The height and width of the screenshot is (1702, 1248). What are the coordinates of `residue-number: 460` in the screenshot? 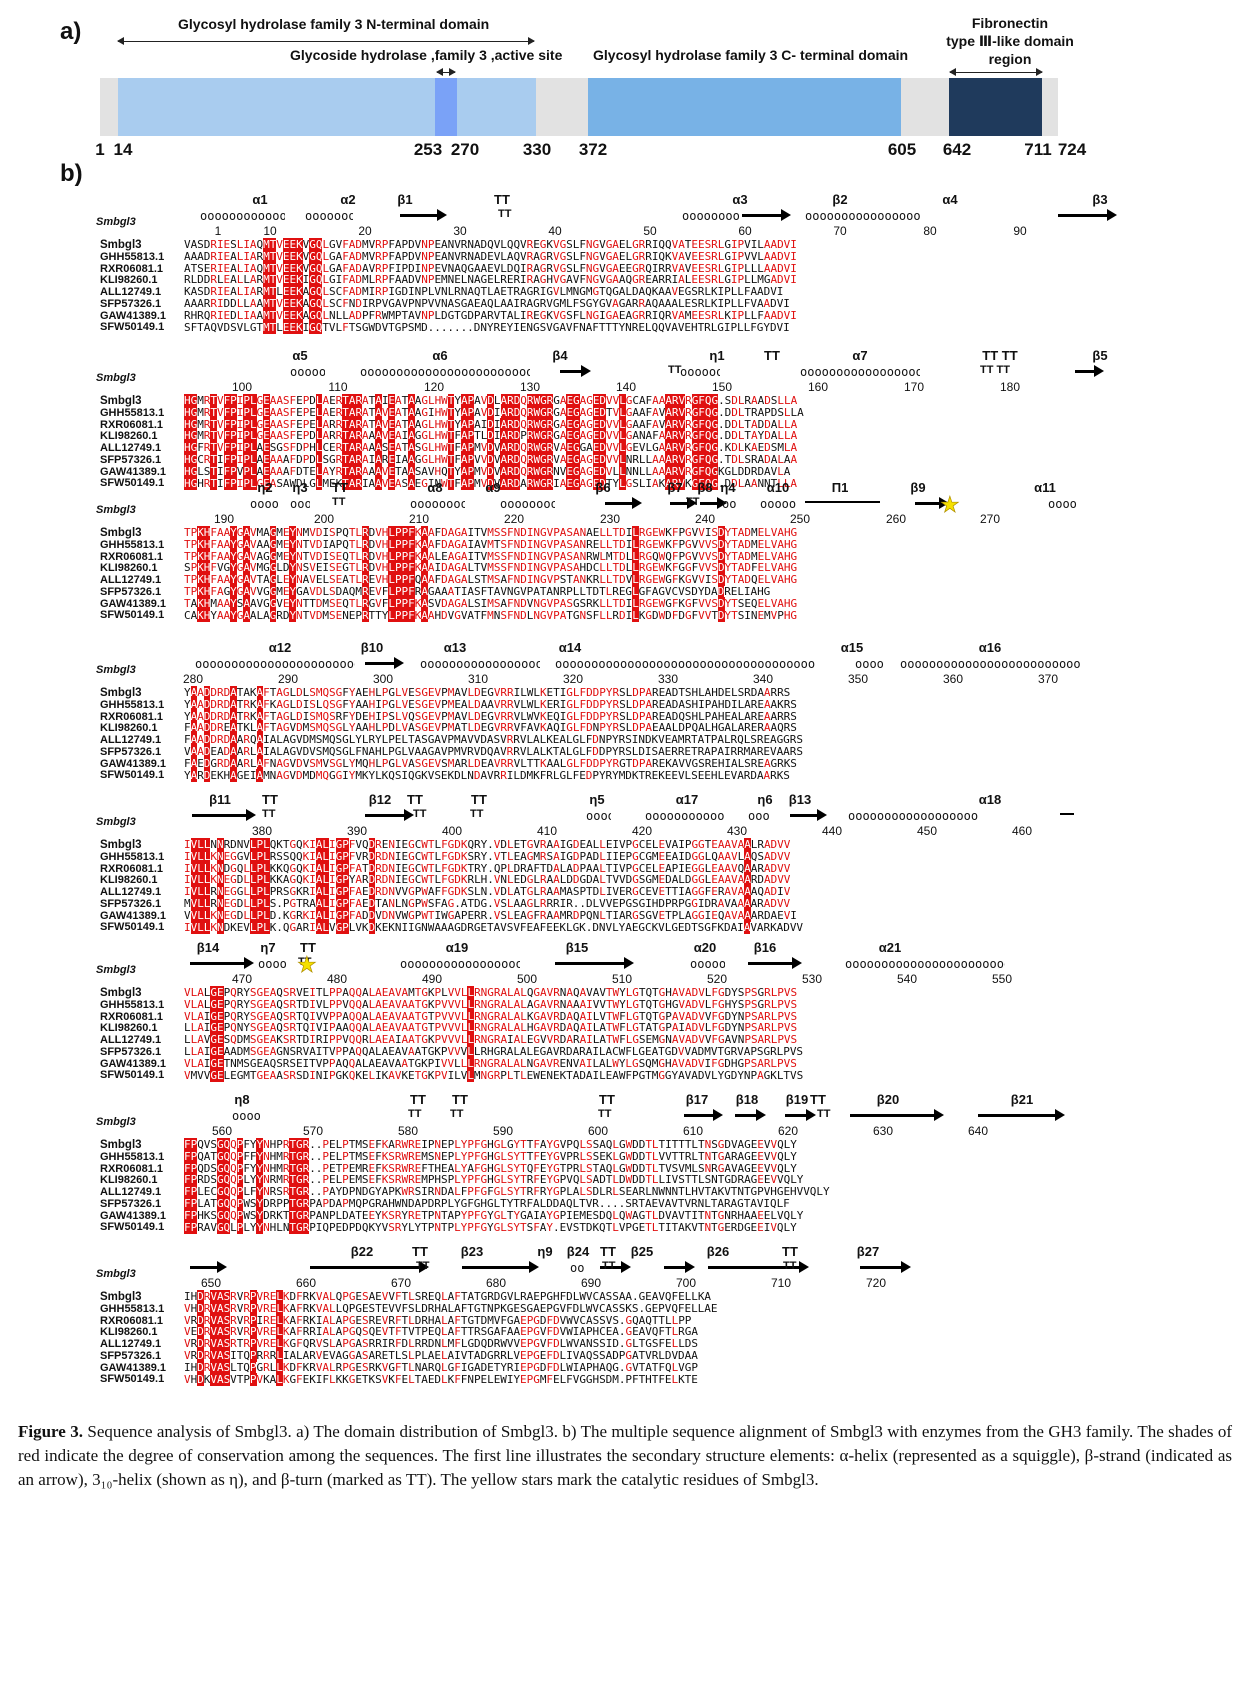 It's located at (1022, 831).